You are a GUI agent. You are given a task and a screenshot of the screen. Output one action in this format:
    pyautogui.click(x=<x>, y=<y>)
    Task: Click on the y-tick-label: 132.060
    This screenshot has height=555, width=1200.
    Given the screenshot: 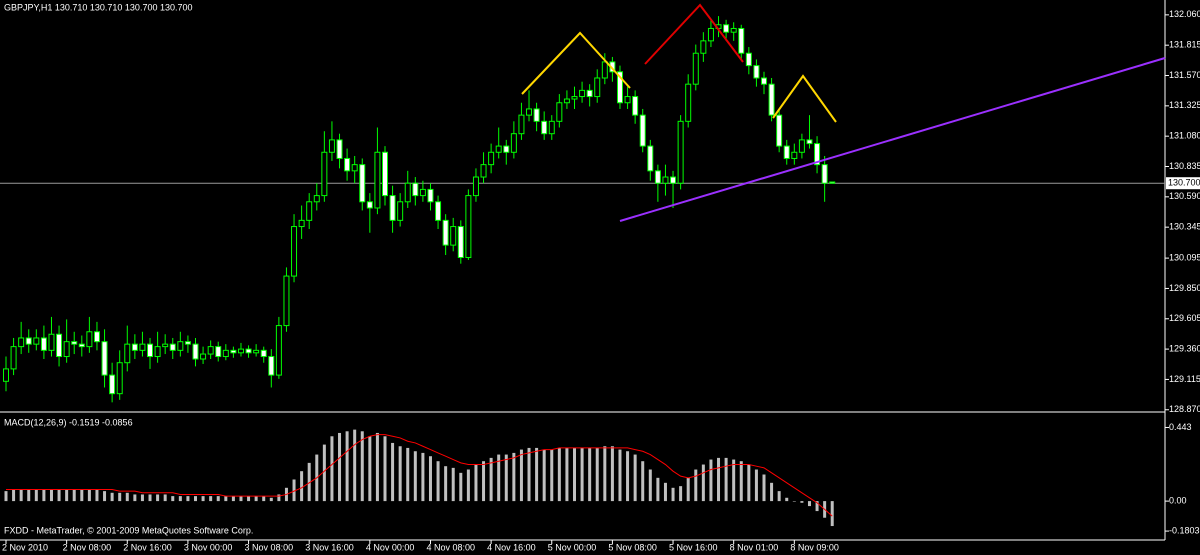 What is the action you would take?
    pyautogui.click(x=1184, y=14)
    